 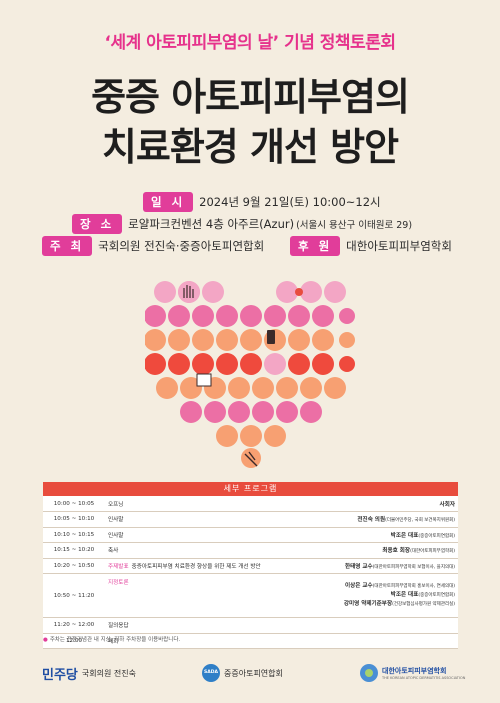 I want to click on row-time: 10:05 ~ 10:10, so click(x=74, y=519).